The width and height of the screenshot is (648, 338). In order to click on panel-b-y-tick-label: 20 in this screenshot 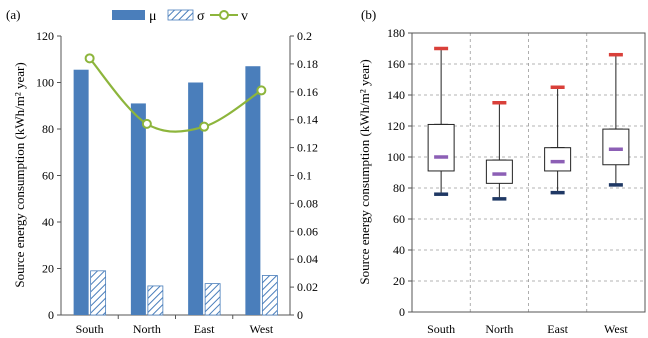, I will do `click(399, 281)`.